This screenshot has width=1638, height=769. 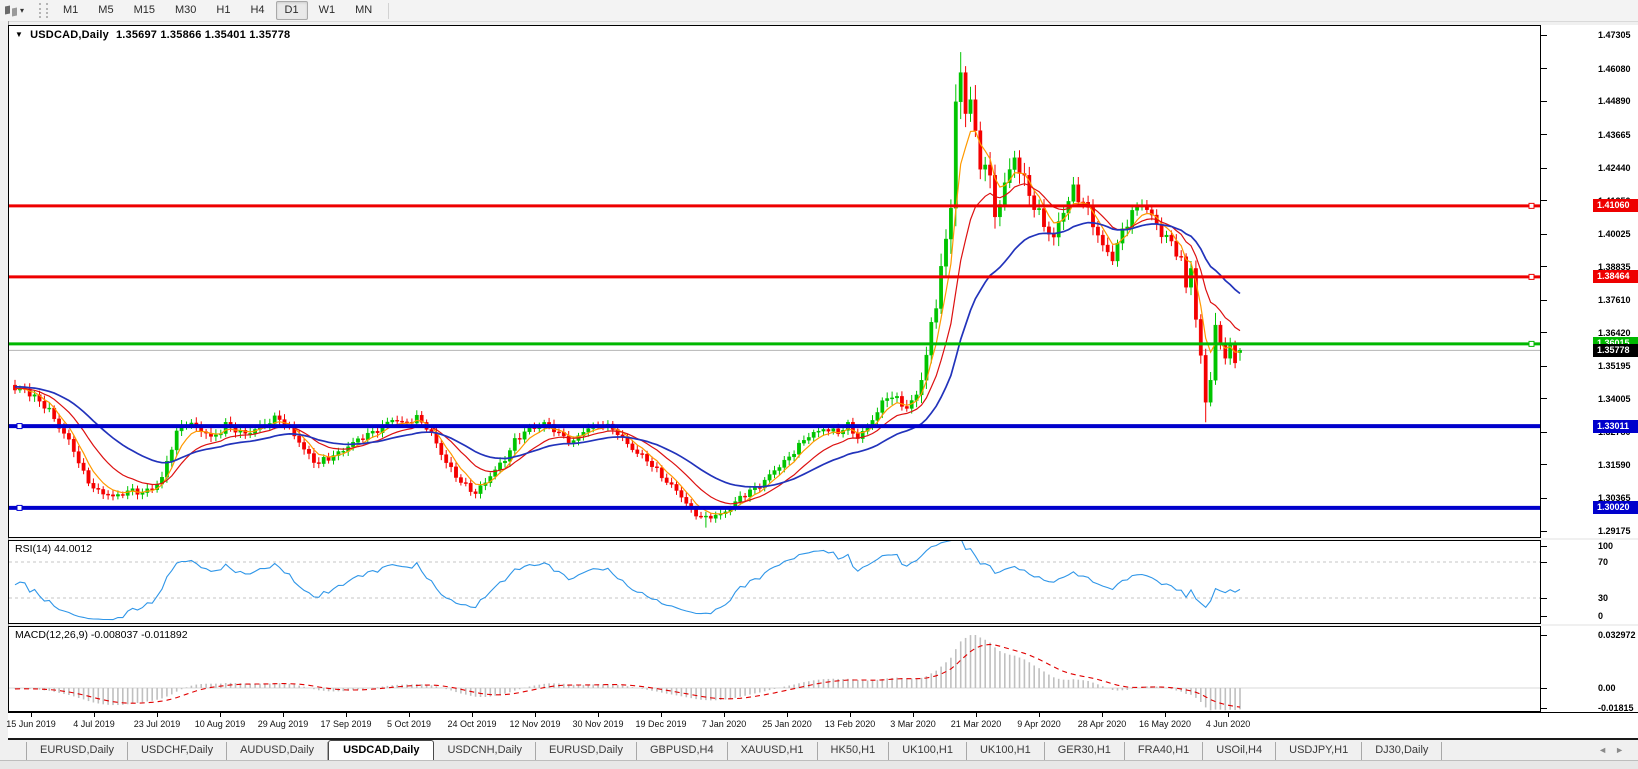 I want to click on timeframe-button-M15: M15, so click(x=144, y=10).